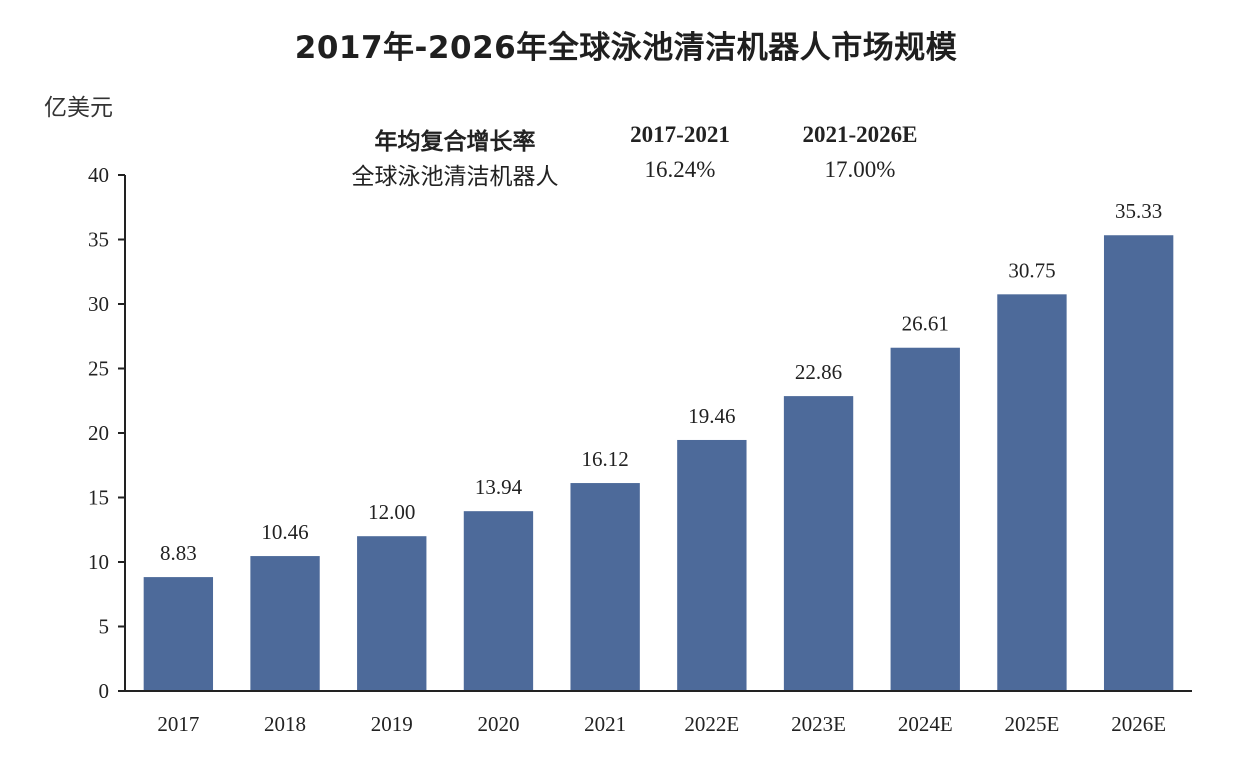 This screenshot has width=1252, height=766. I want to click on cagr-header-period-1: 2017-2021, so click(680, 134).